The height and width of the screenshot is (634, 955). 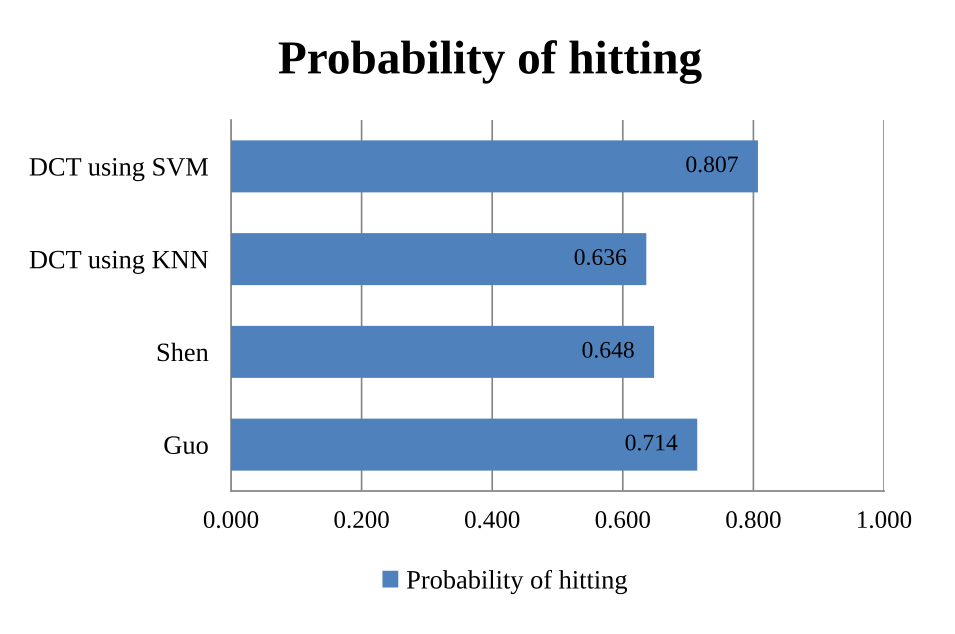 I want to click on x-tick-label: 1.000, so click(x=885, y=519).